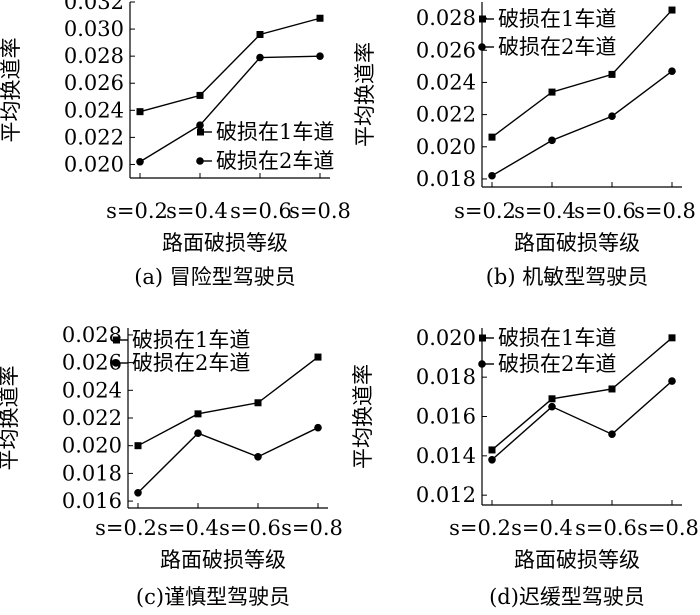 This screenshot has width=700, height=615. I want to click on y-tick-label: 0.014, so click(446, 456).